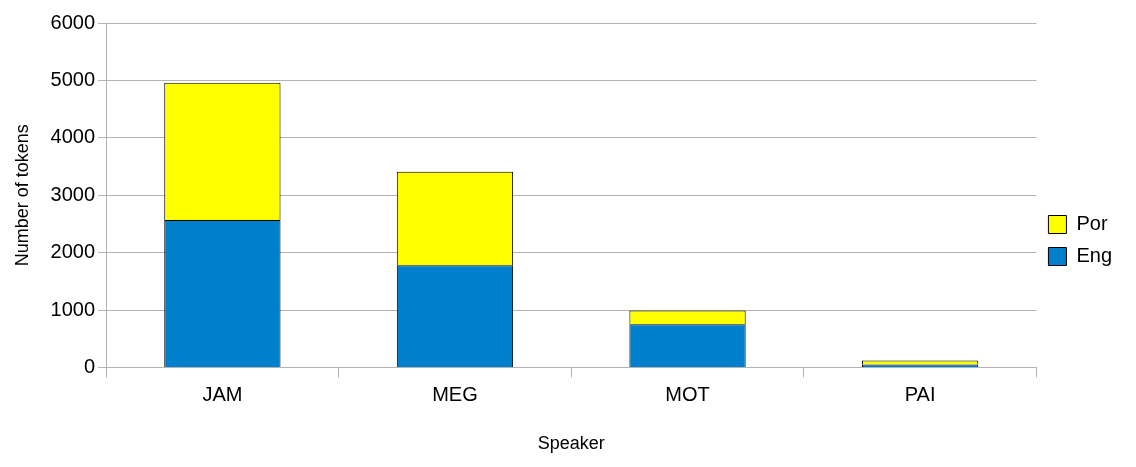  What do you see at coordinates (571, 443) in the screenshot?
I see `x-axis-title: Speaker` at bounding box center [571, 443].